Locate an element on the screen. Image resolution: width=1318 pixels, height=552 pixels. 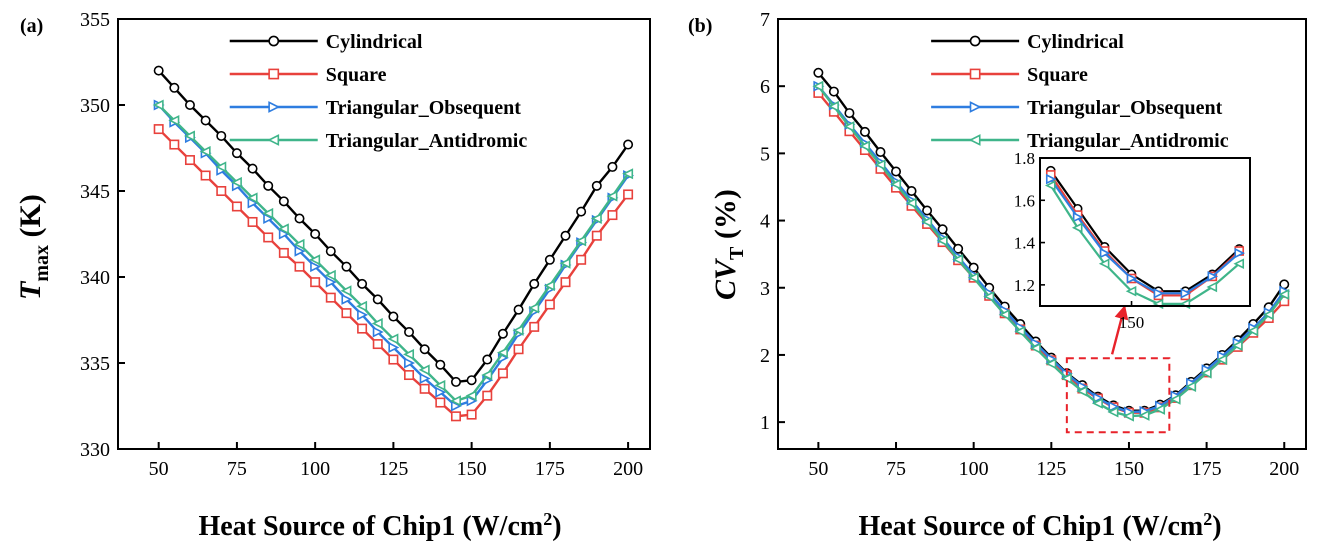
panel-b-label: (b) is located at coordinates (700, 26).